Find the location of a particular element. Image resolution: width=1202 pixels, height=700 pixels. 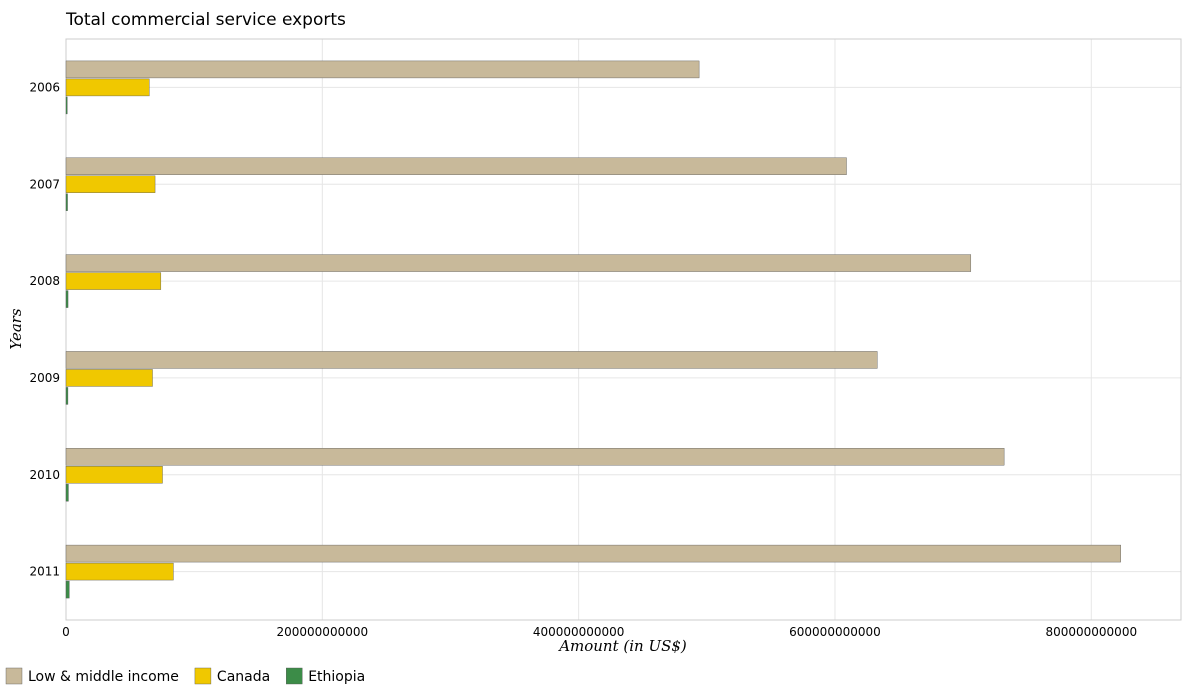

bar-ethiopia-2009 is located at coordinates (67, 396).